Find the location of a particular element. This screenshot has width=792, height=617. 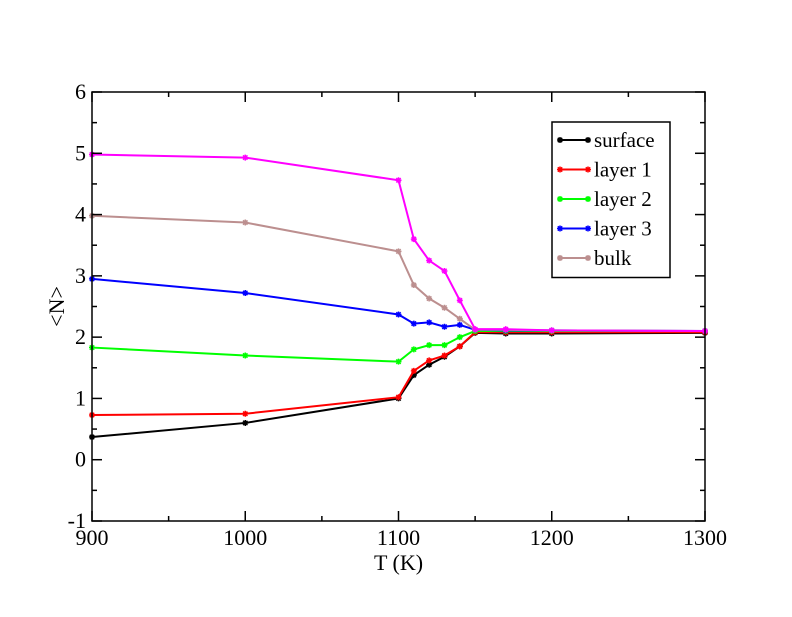

y-tick-label: 3 is located at coordinates (80, 275).